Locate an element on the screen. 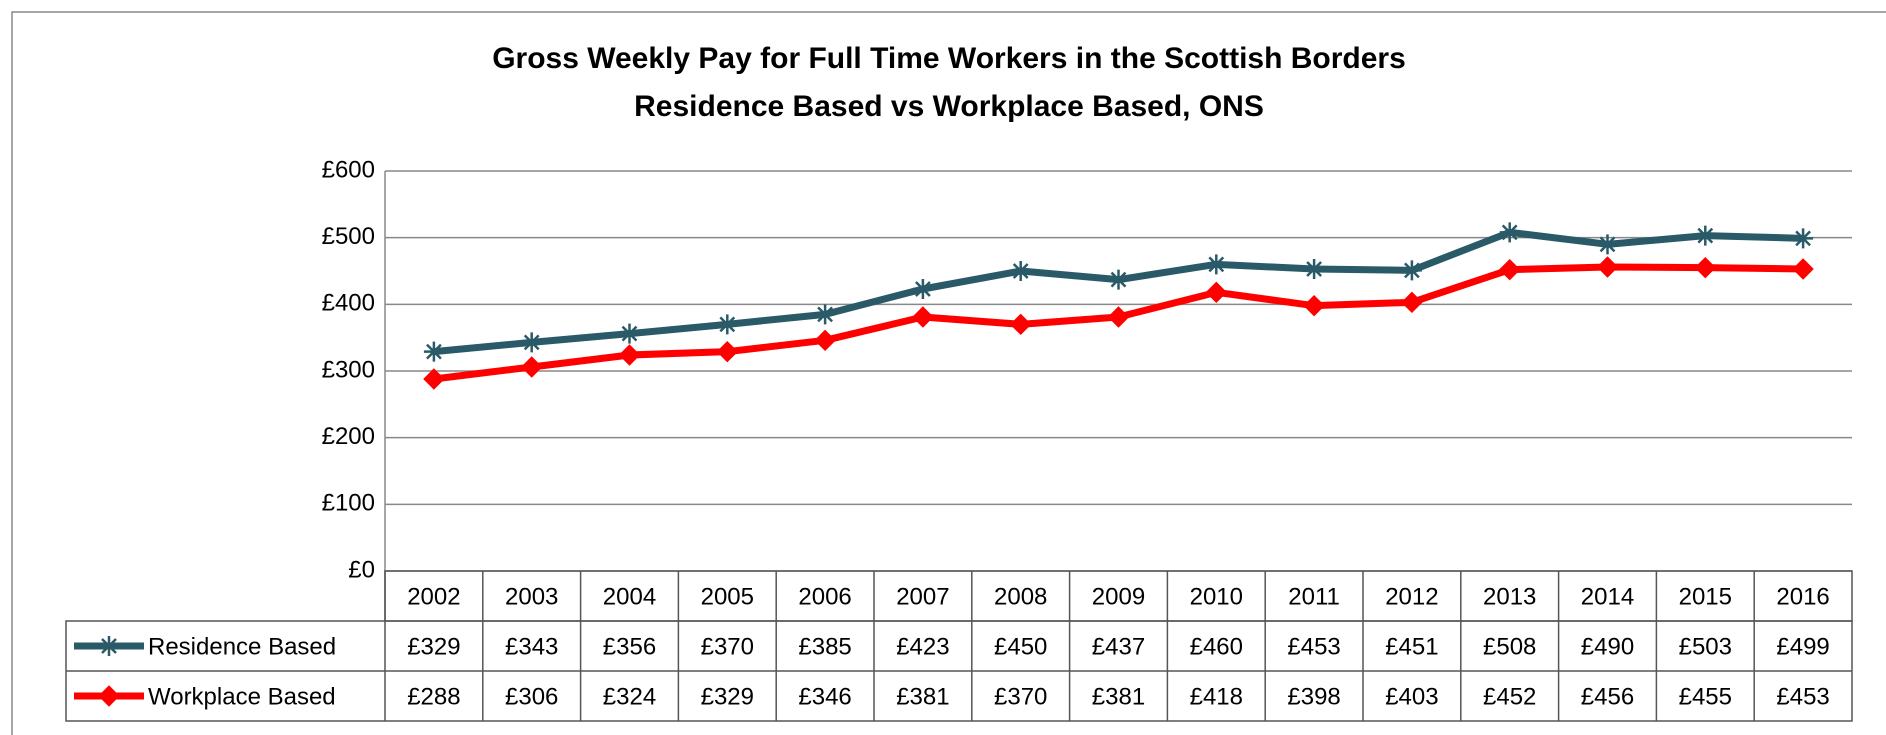 The width and height of the screenshot is (1886, 735). data-label: £455 is located at coordinates (1705, 696).